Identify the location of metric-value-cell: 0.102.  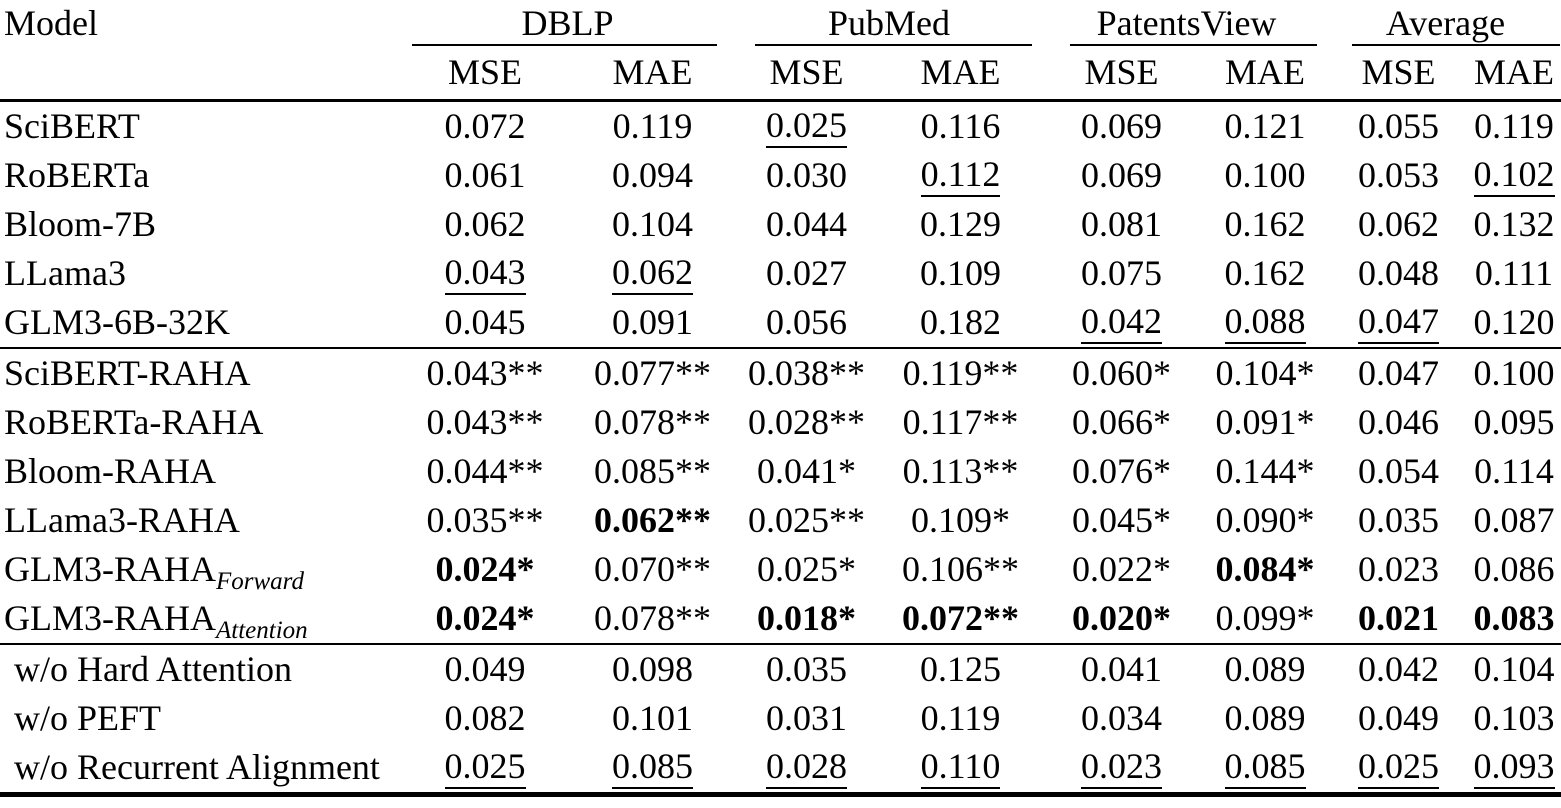
(1514, 175).